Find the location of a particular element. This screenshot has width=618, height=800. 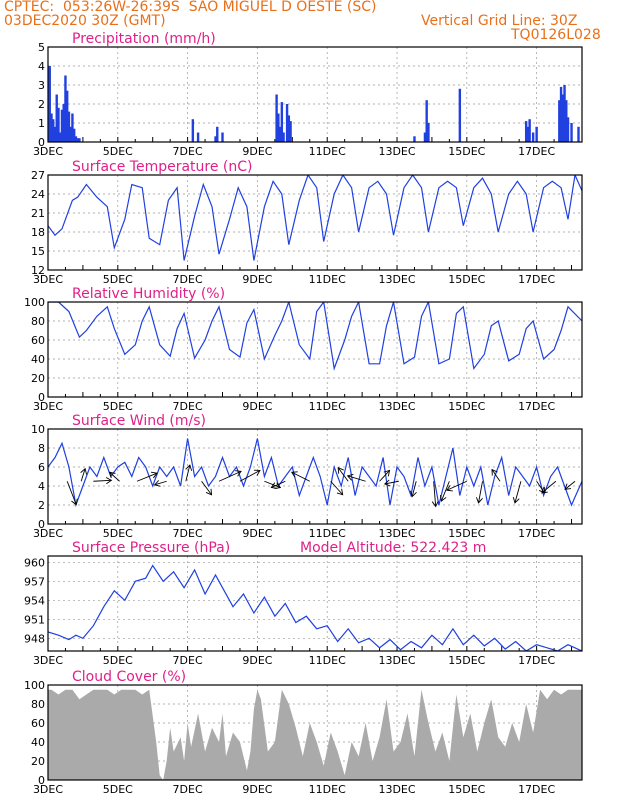

wind-y-tick-label: 2 is located at coordinates (41, 505).